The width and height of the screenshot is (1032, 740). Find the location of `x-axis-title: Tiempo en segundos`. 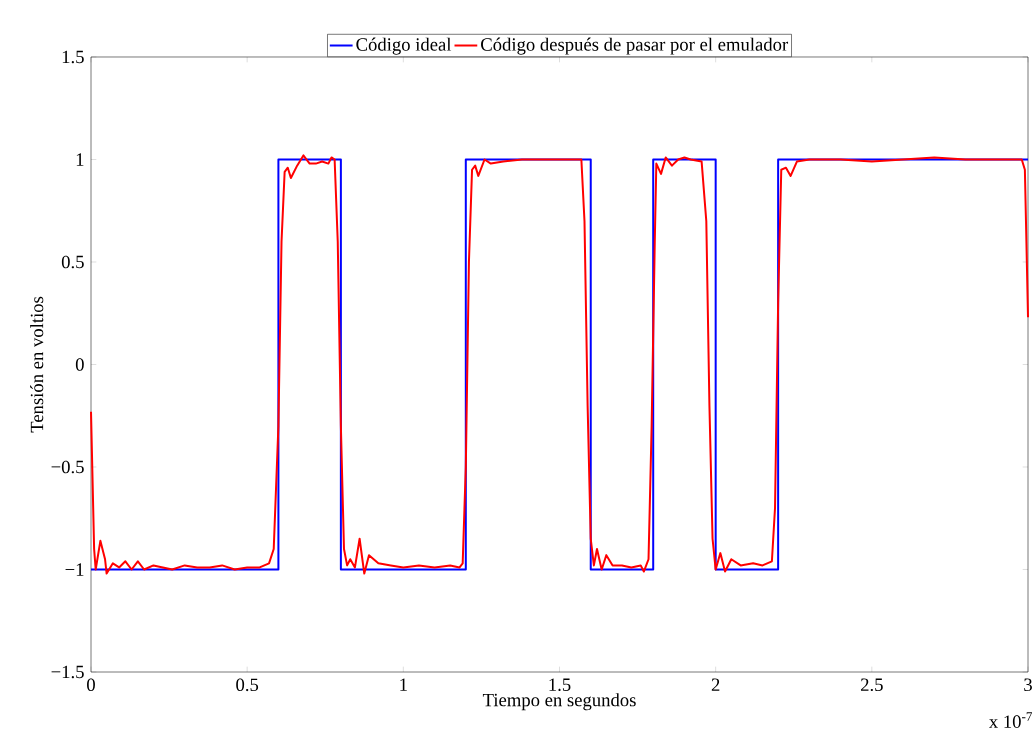

x-axis-title: Tiempo en segundos is located at coordinates (559, 702).